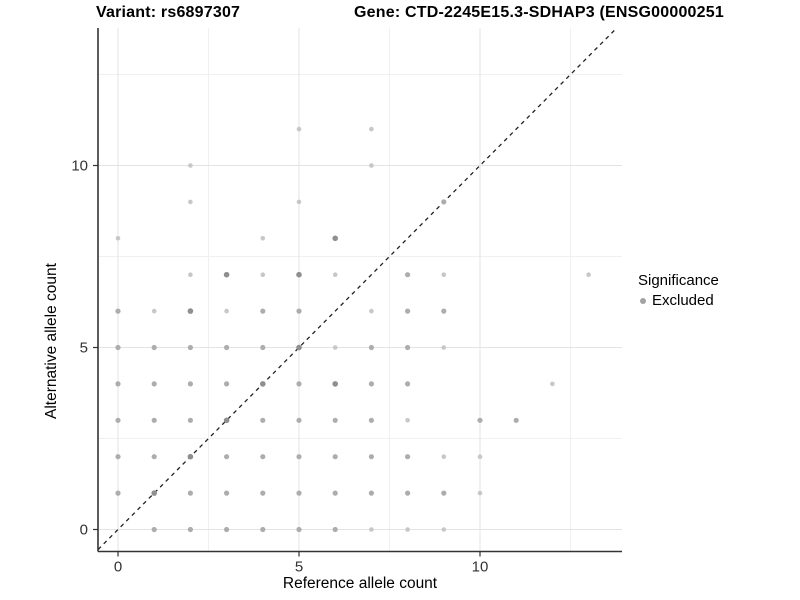  What do you see at coordinates (643, 300) in the screenshot?
I see `excluded-point-icon` at bounding box center [643, 300].